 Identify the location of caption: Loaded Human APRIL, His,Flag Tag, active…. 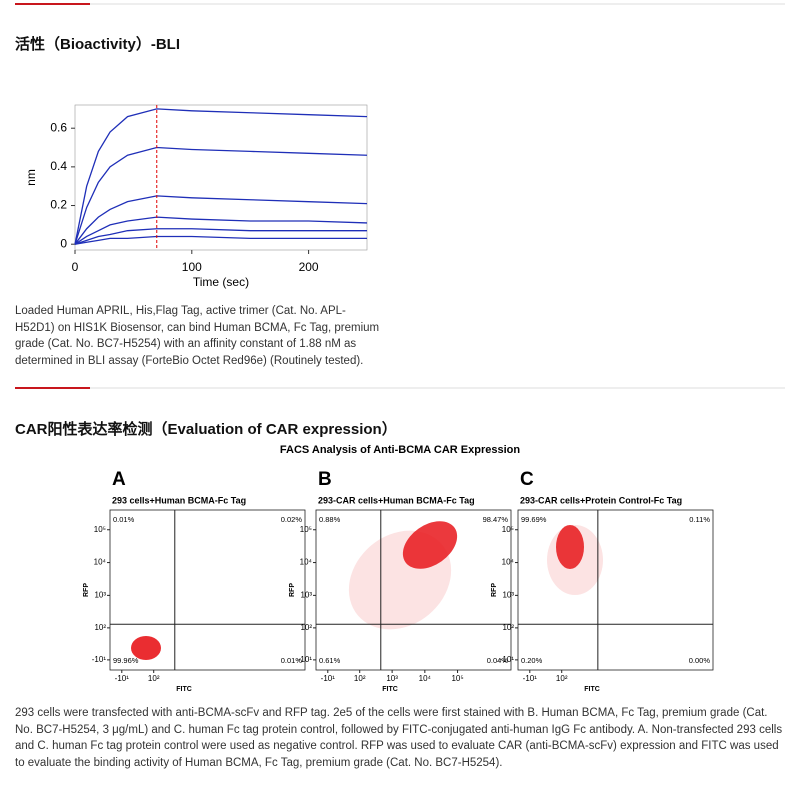
(197, 336).